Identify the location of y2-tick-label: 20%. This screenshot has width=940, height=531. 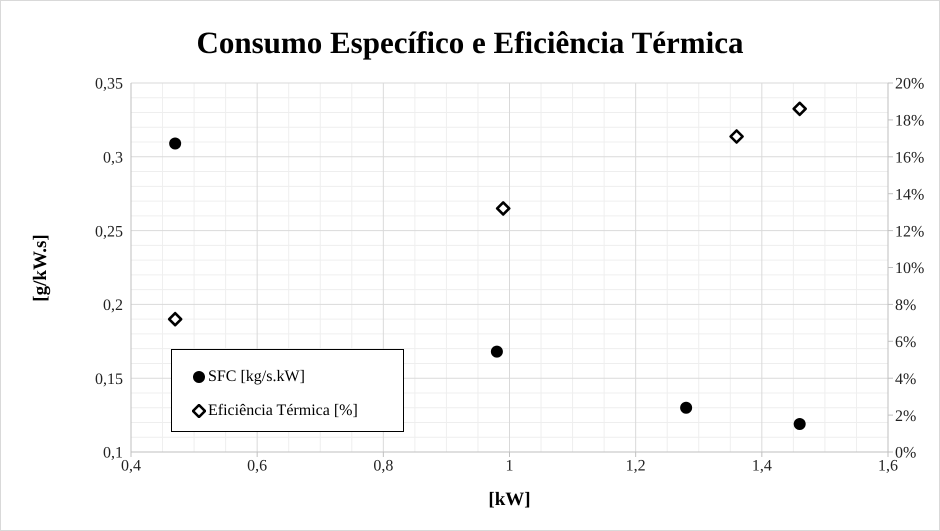
(909, 84).